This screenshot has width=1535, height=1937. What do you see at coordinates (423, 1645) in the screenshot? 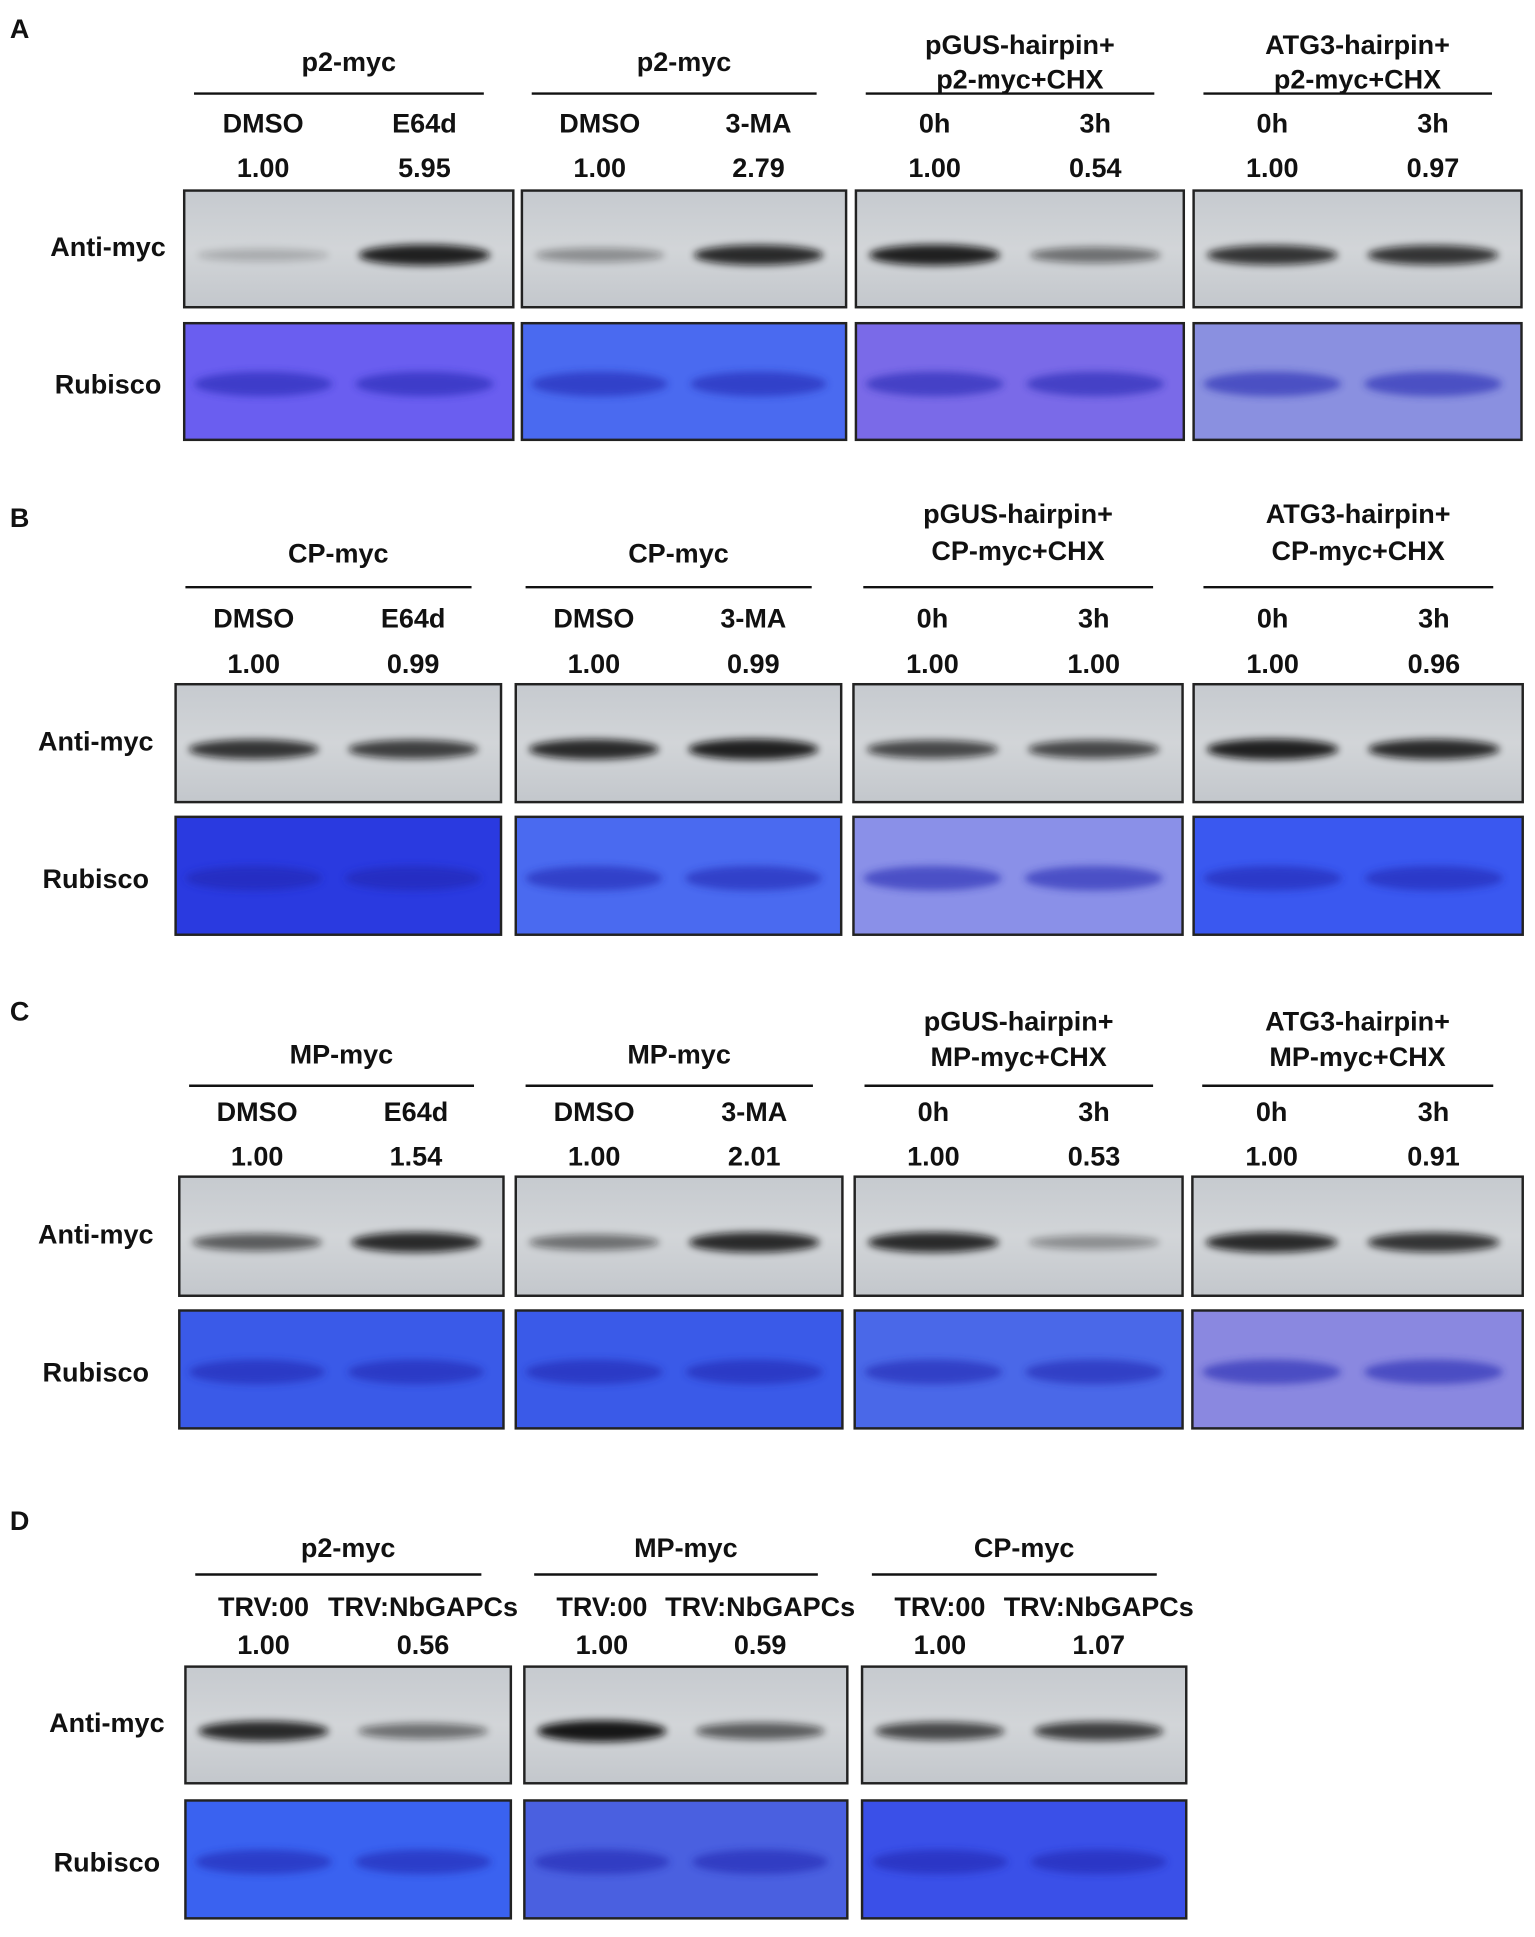
I see `lane-value: 0.56` at bounding box center [423, 1645].